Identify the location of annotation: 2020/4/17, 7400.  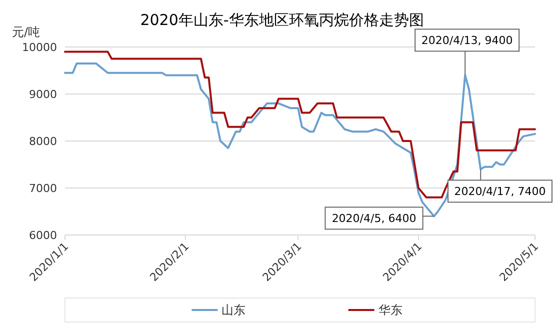
(500, 191).